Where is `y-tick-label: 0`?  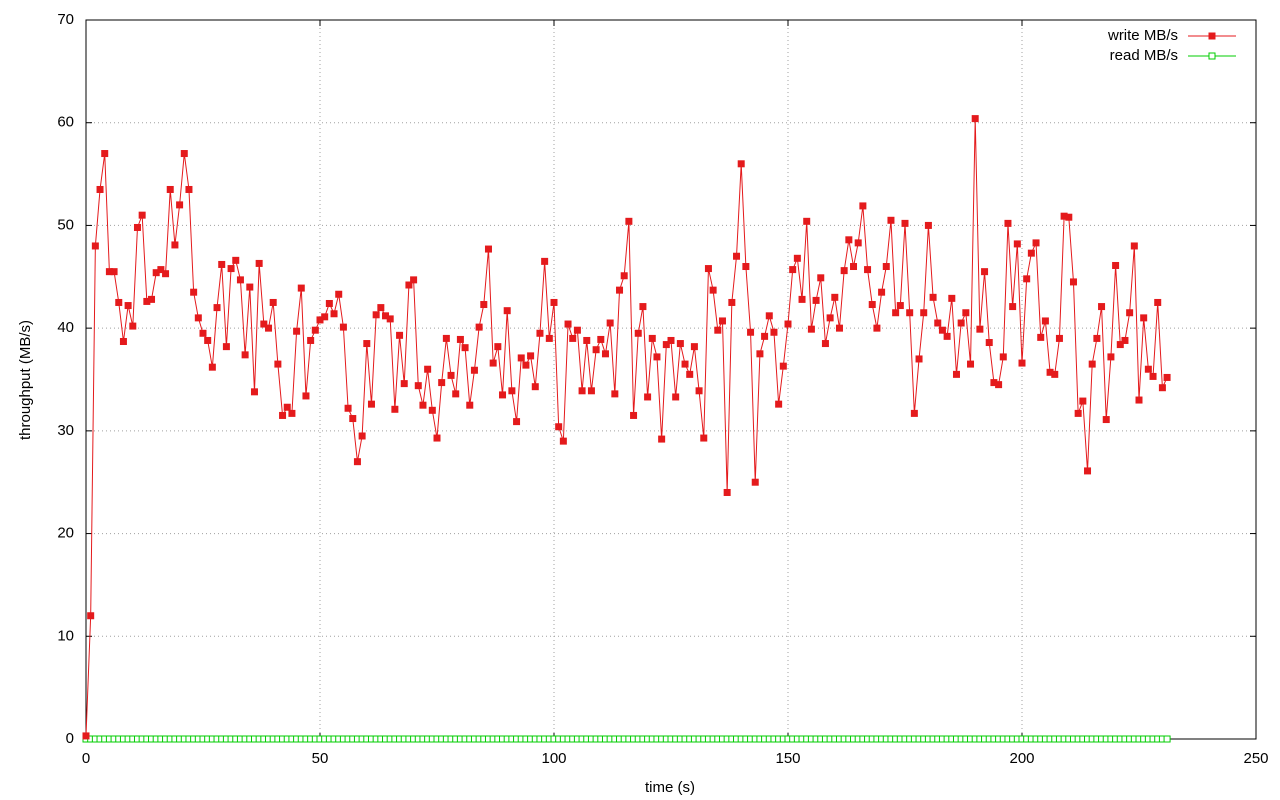 y-tick-label: 0 is located at coordinates (70, 738).